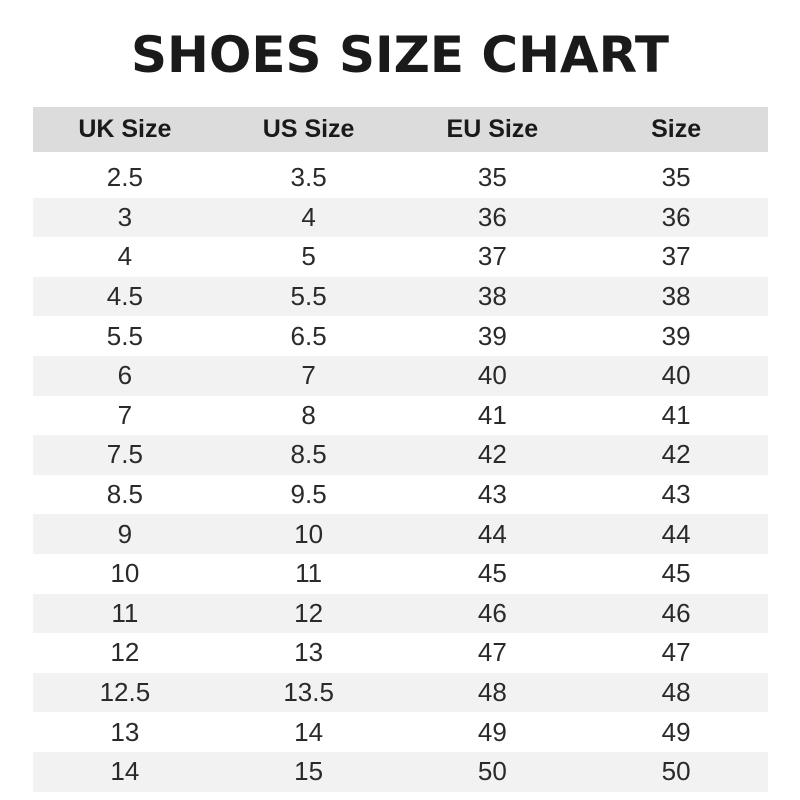 This screenshot has width=800, height=800. I want to click on us-size-cell: 15, so click(309, 771).